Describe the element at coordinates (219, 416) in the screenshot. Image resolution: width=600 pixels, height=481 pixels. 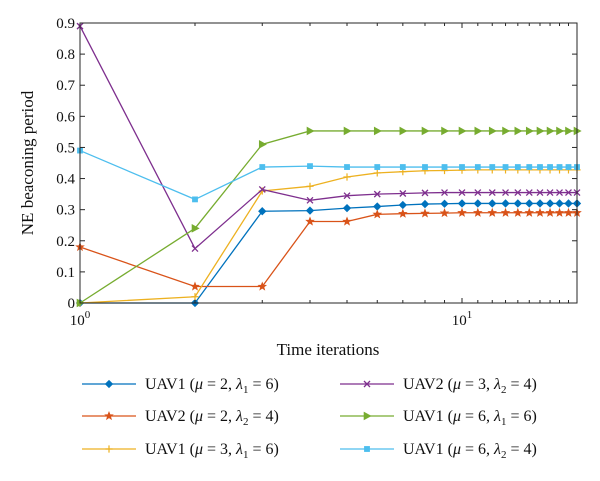
I see `legend-text: = 2,` at that location.